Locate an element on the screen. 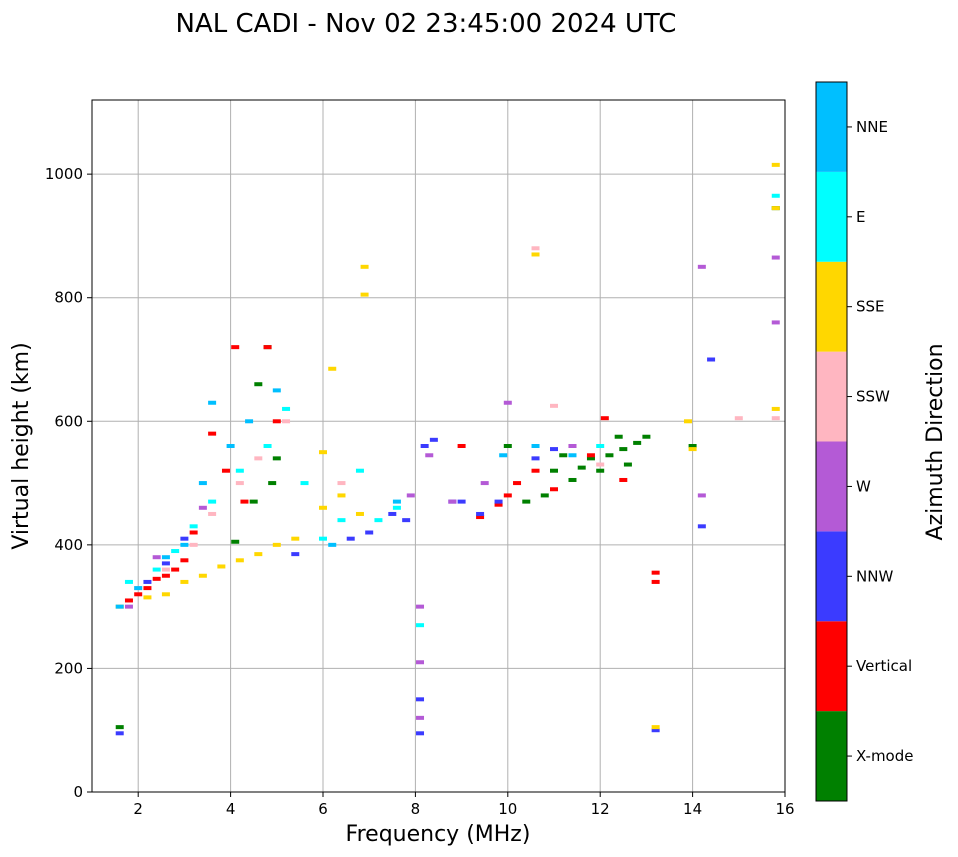 Image resolution: width=958 pixels, height=857 pixels. x-tick-label: 14 is located at coordinates (692, 809).